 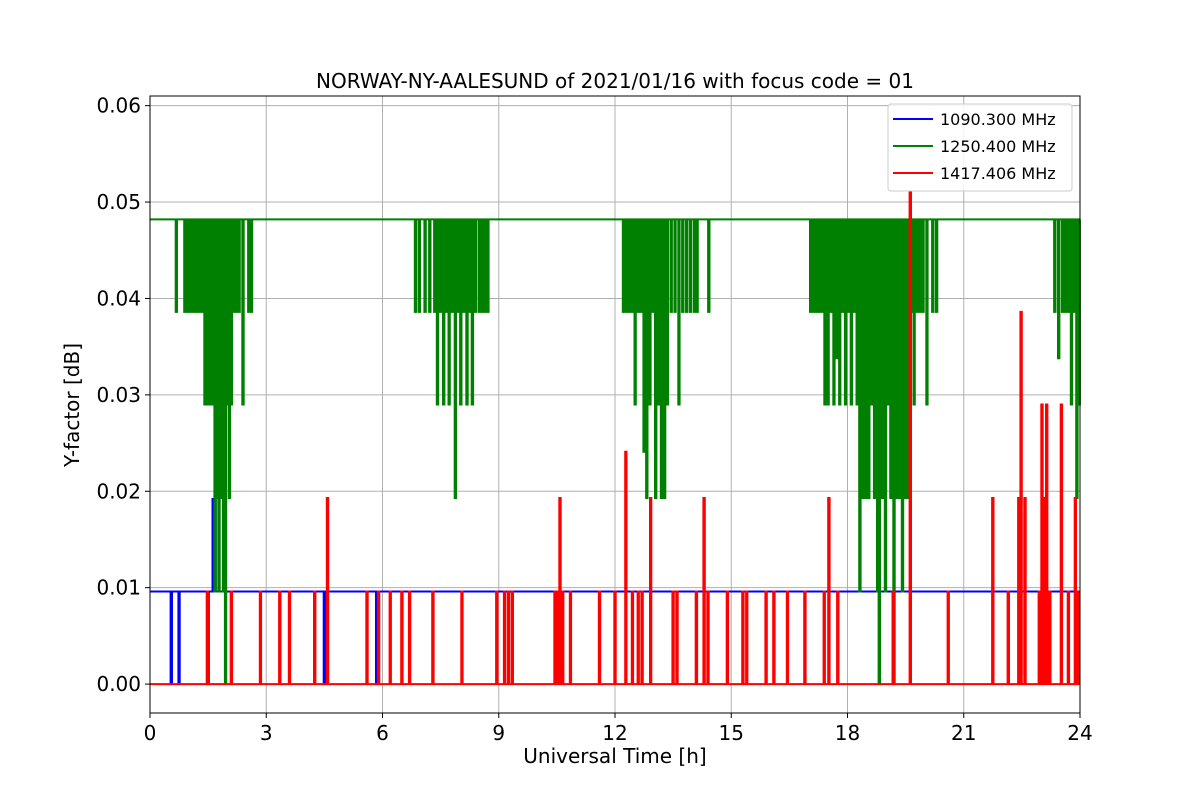 I want to click on legend-label: 1417.406 MHz, so click(x=998, y=173).